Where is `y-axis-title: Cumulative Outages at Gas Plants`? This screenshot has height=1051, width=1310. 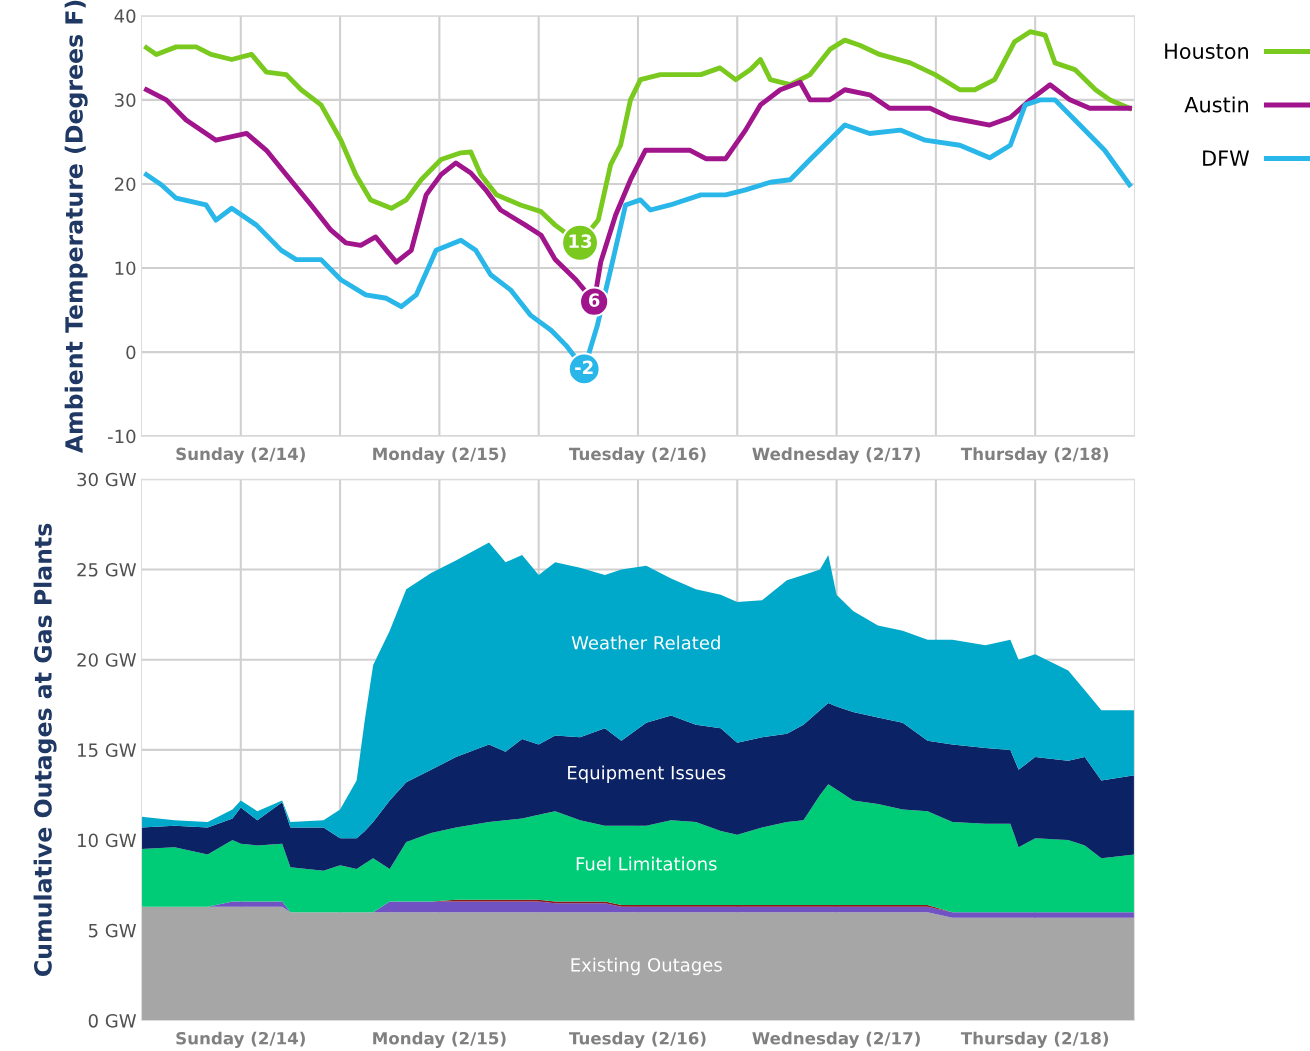 y-axis-title: Cumulative Outages at Gas Plants is located at coordinates (45, 749).